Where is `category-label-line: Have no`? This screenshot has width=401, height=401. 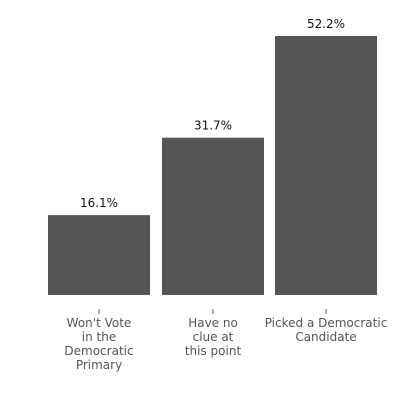
category-label-line: Have no is located at coordinates (213, 323).